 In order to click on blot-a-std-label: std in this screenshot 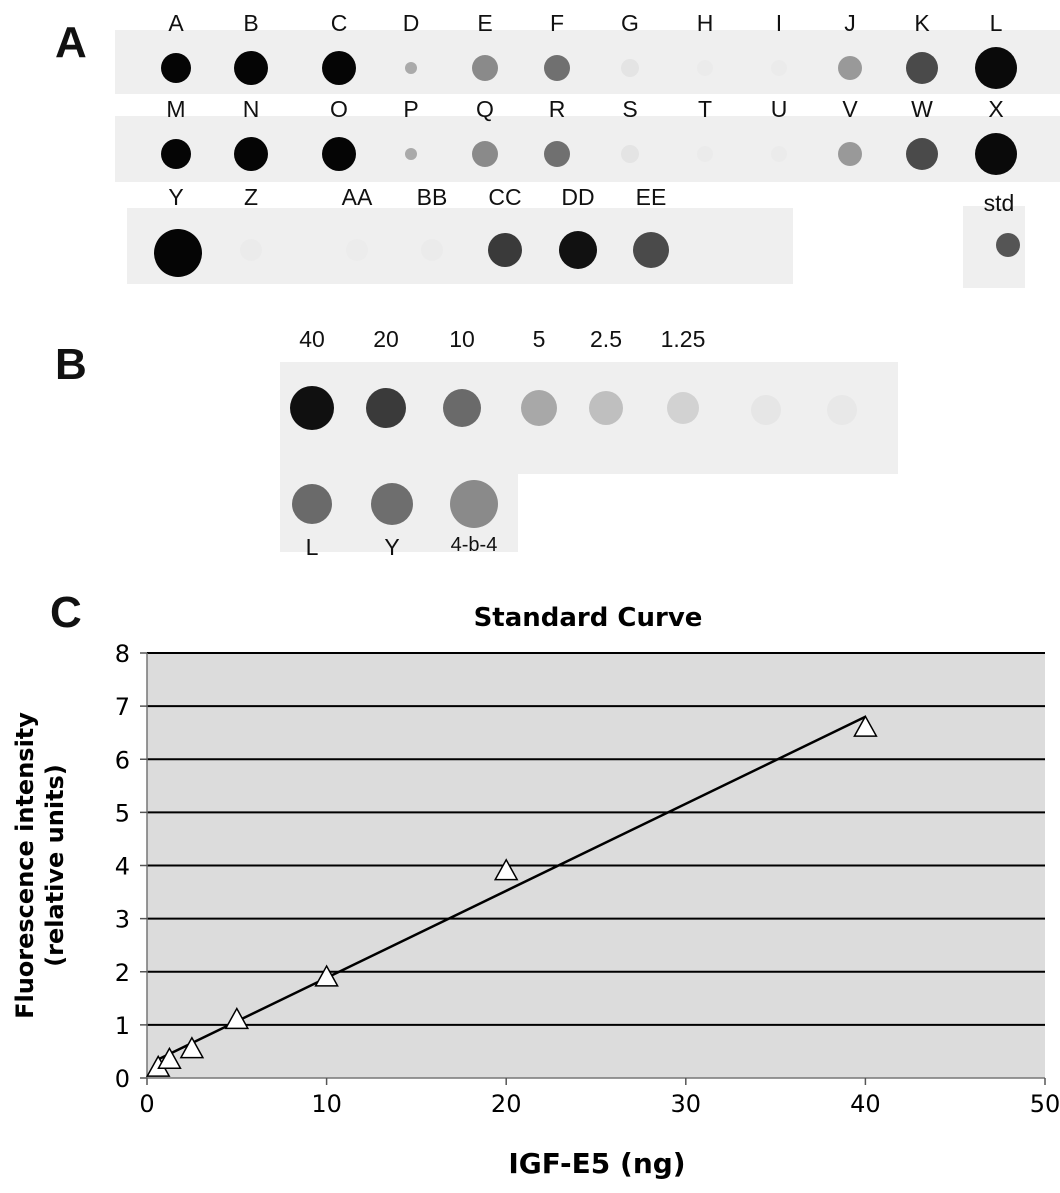, I will do `click(999, 203)`.